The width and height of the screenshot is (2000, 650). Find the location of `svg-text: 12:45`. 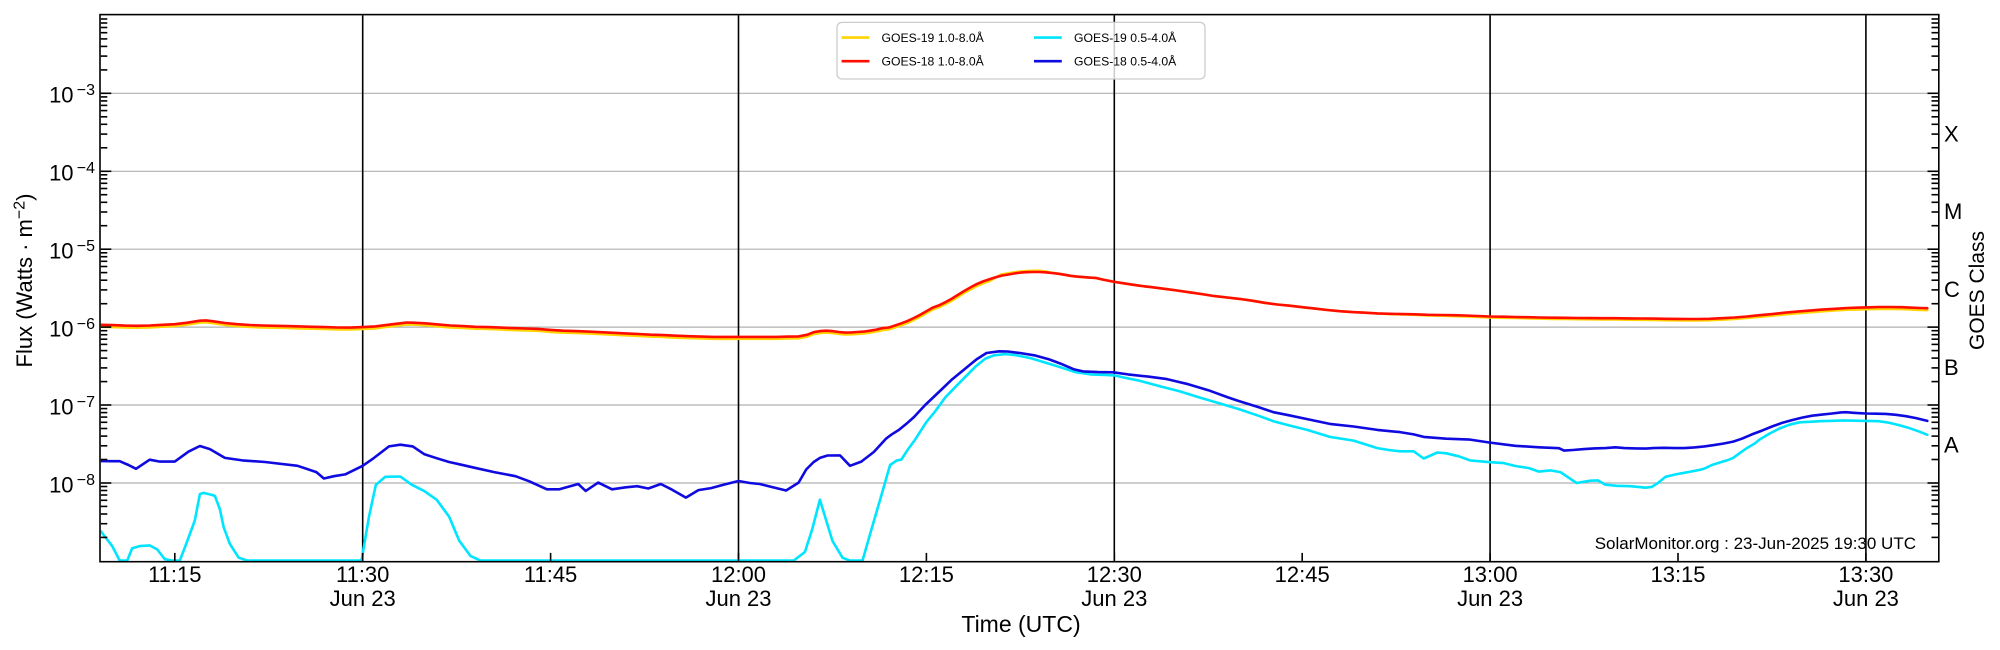

svg-text: 12:45 is located at coordinates (1302, 574).